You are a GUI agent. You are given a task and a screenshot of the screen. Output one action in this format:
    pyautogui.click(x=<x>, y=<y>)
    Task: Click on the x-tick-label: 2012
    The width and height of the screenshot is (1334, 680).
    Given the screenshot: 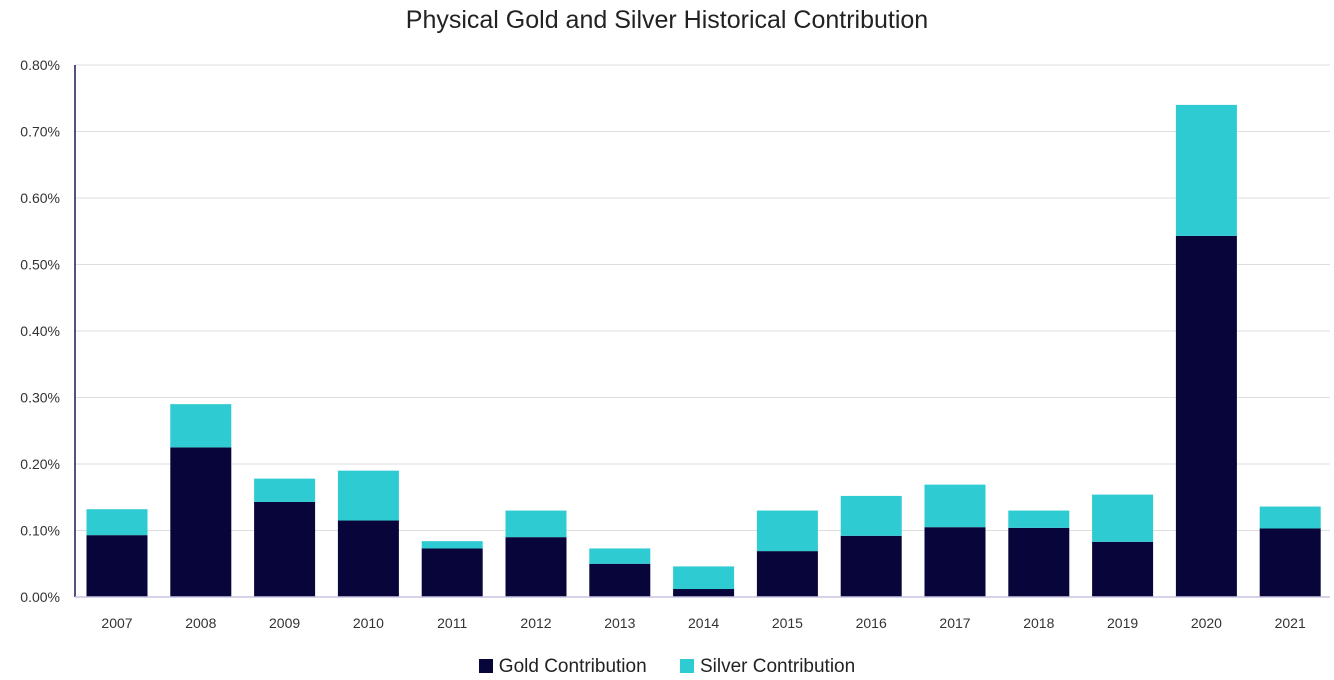 What is the action you would take?
    pyautogui.click(x=535, y=623)
    